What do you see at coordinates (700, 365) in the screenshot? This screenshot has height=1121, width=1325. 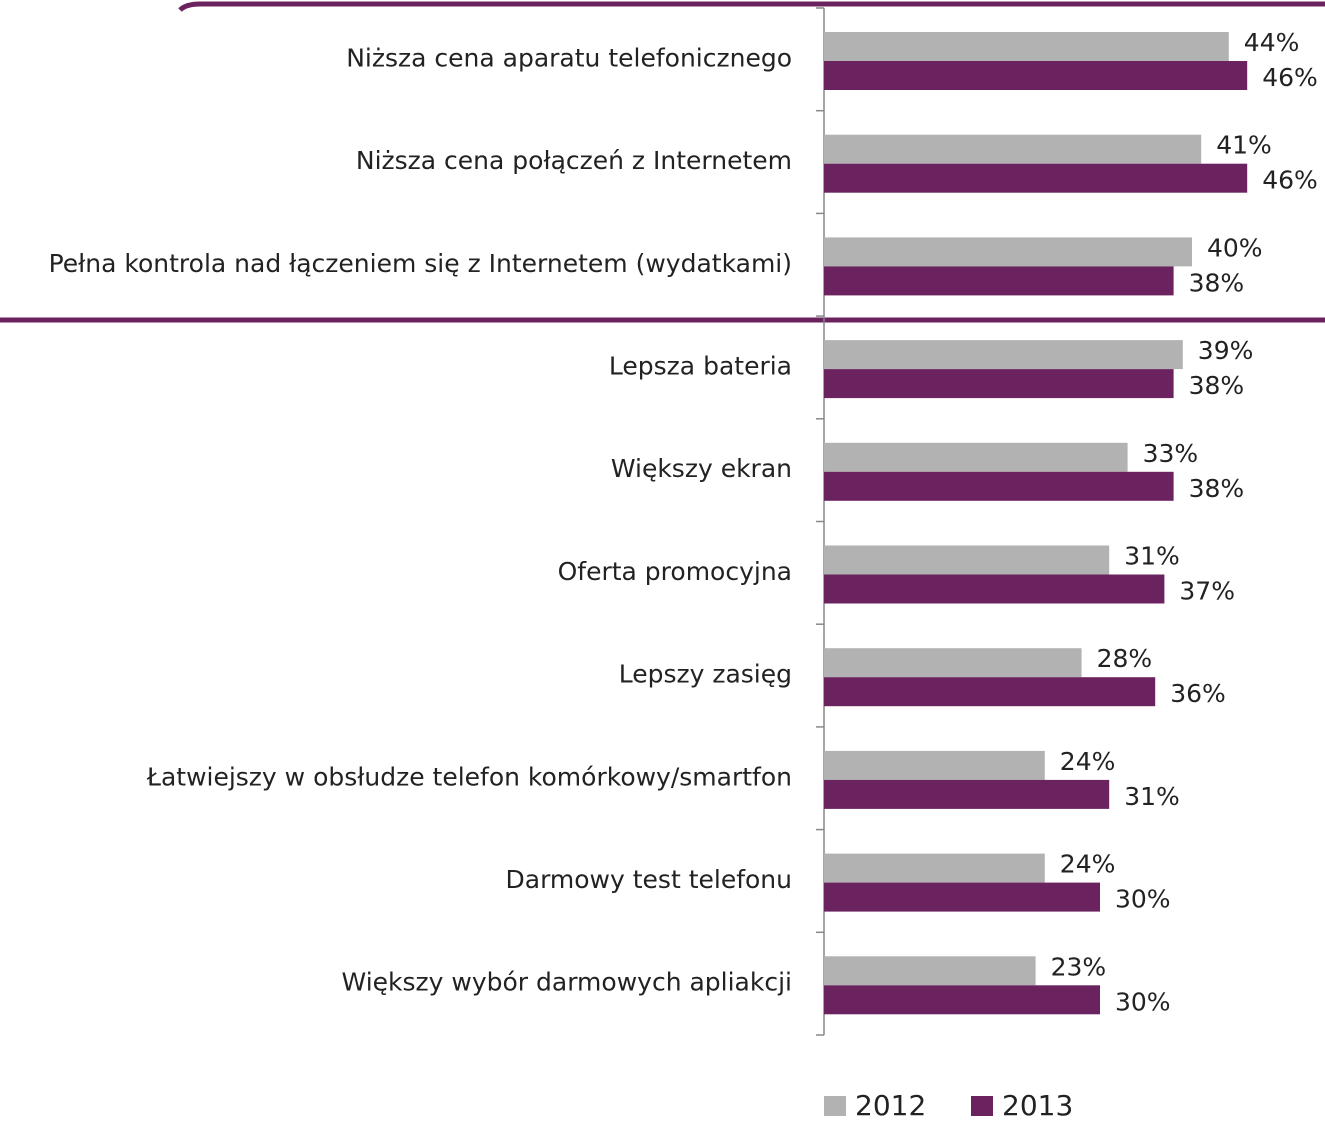 I see `category-label: Lepsza bateria` at bounding box center [700, 365].